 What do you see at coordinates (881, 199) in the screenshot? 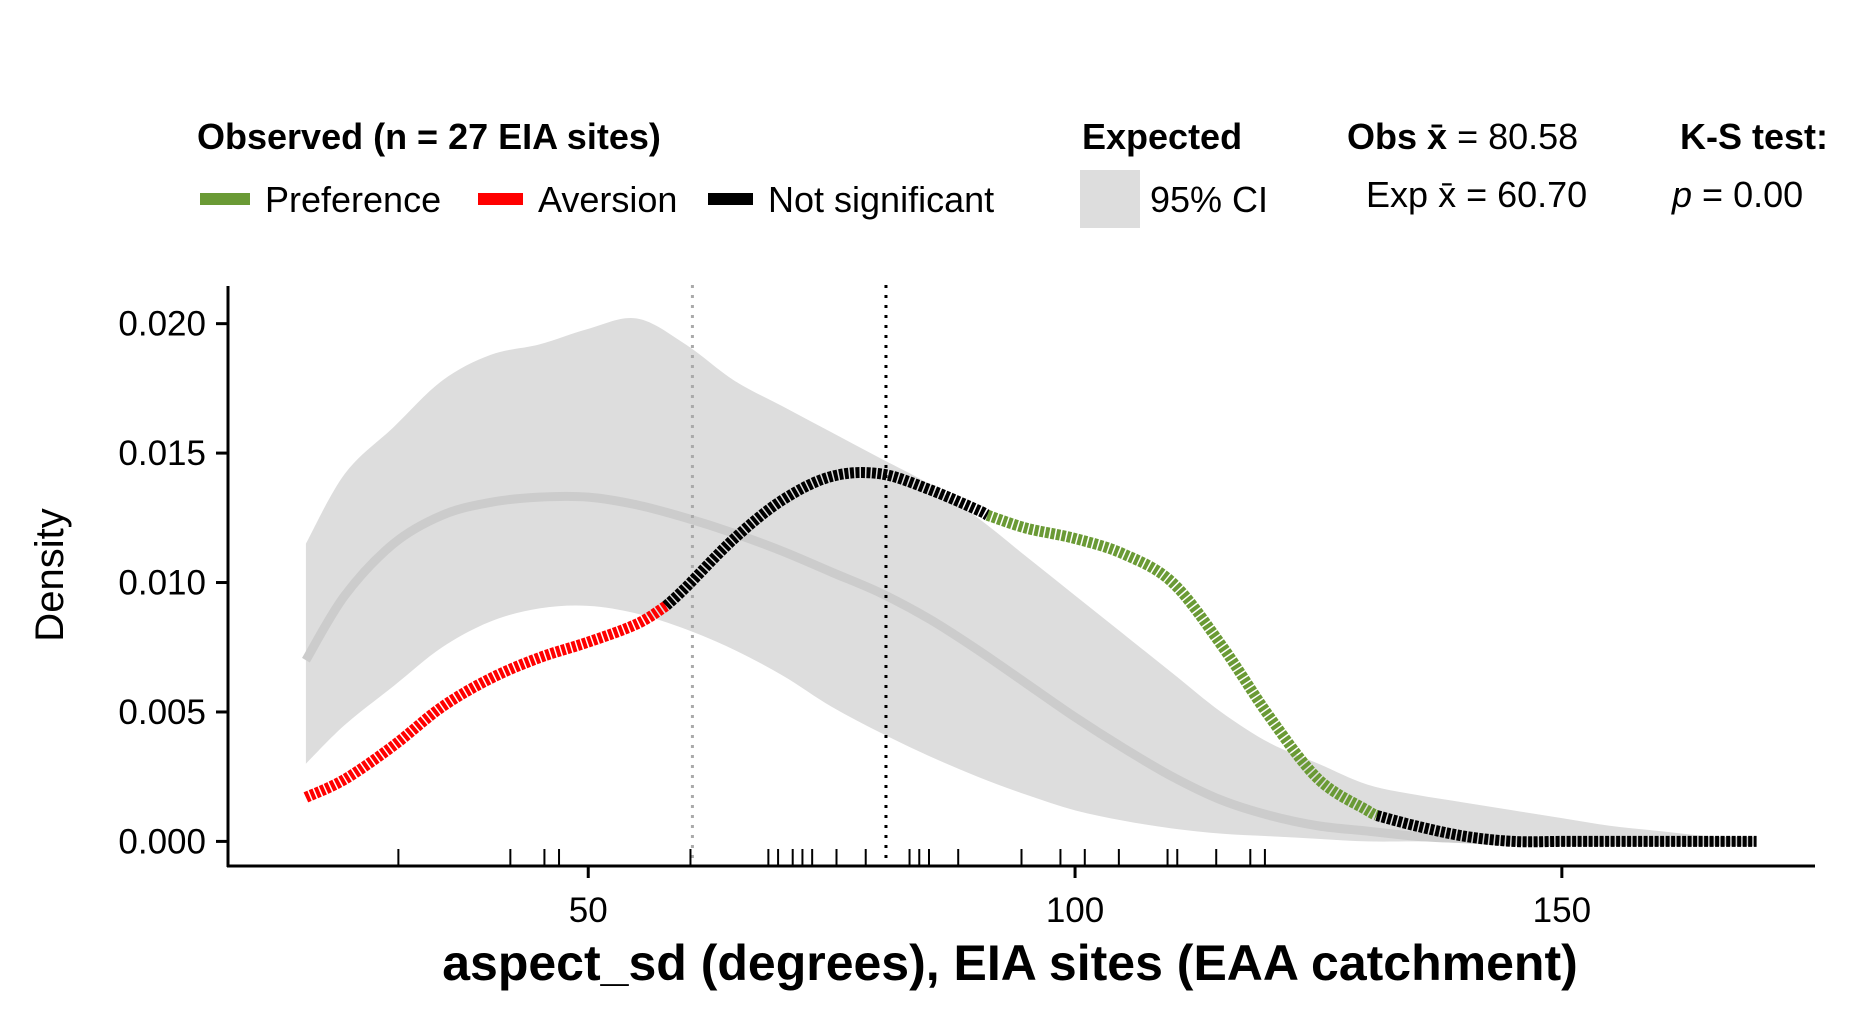
I see `legend-label-not-significant: Not significant` at bounding box center [881, 199].